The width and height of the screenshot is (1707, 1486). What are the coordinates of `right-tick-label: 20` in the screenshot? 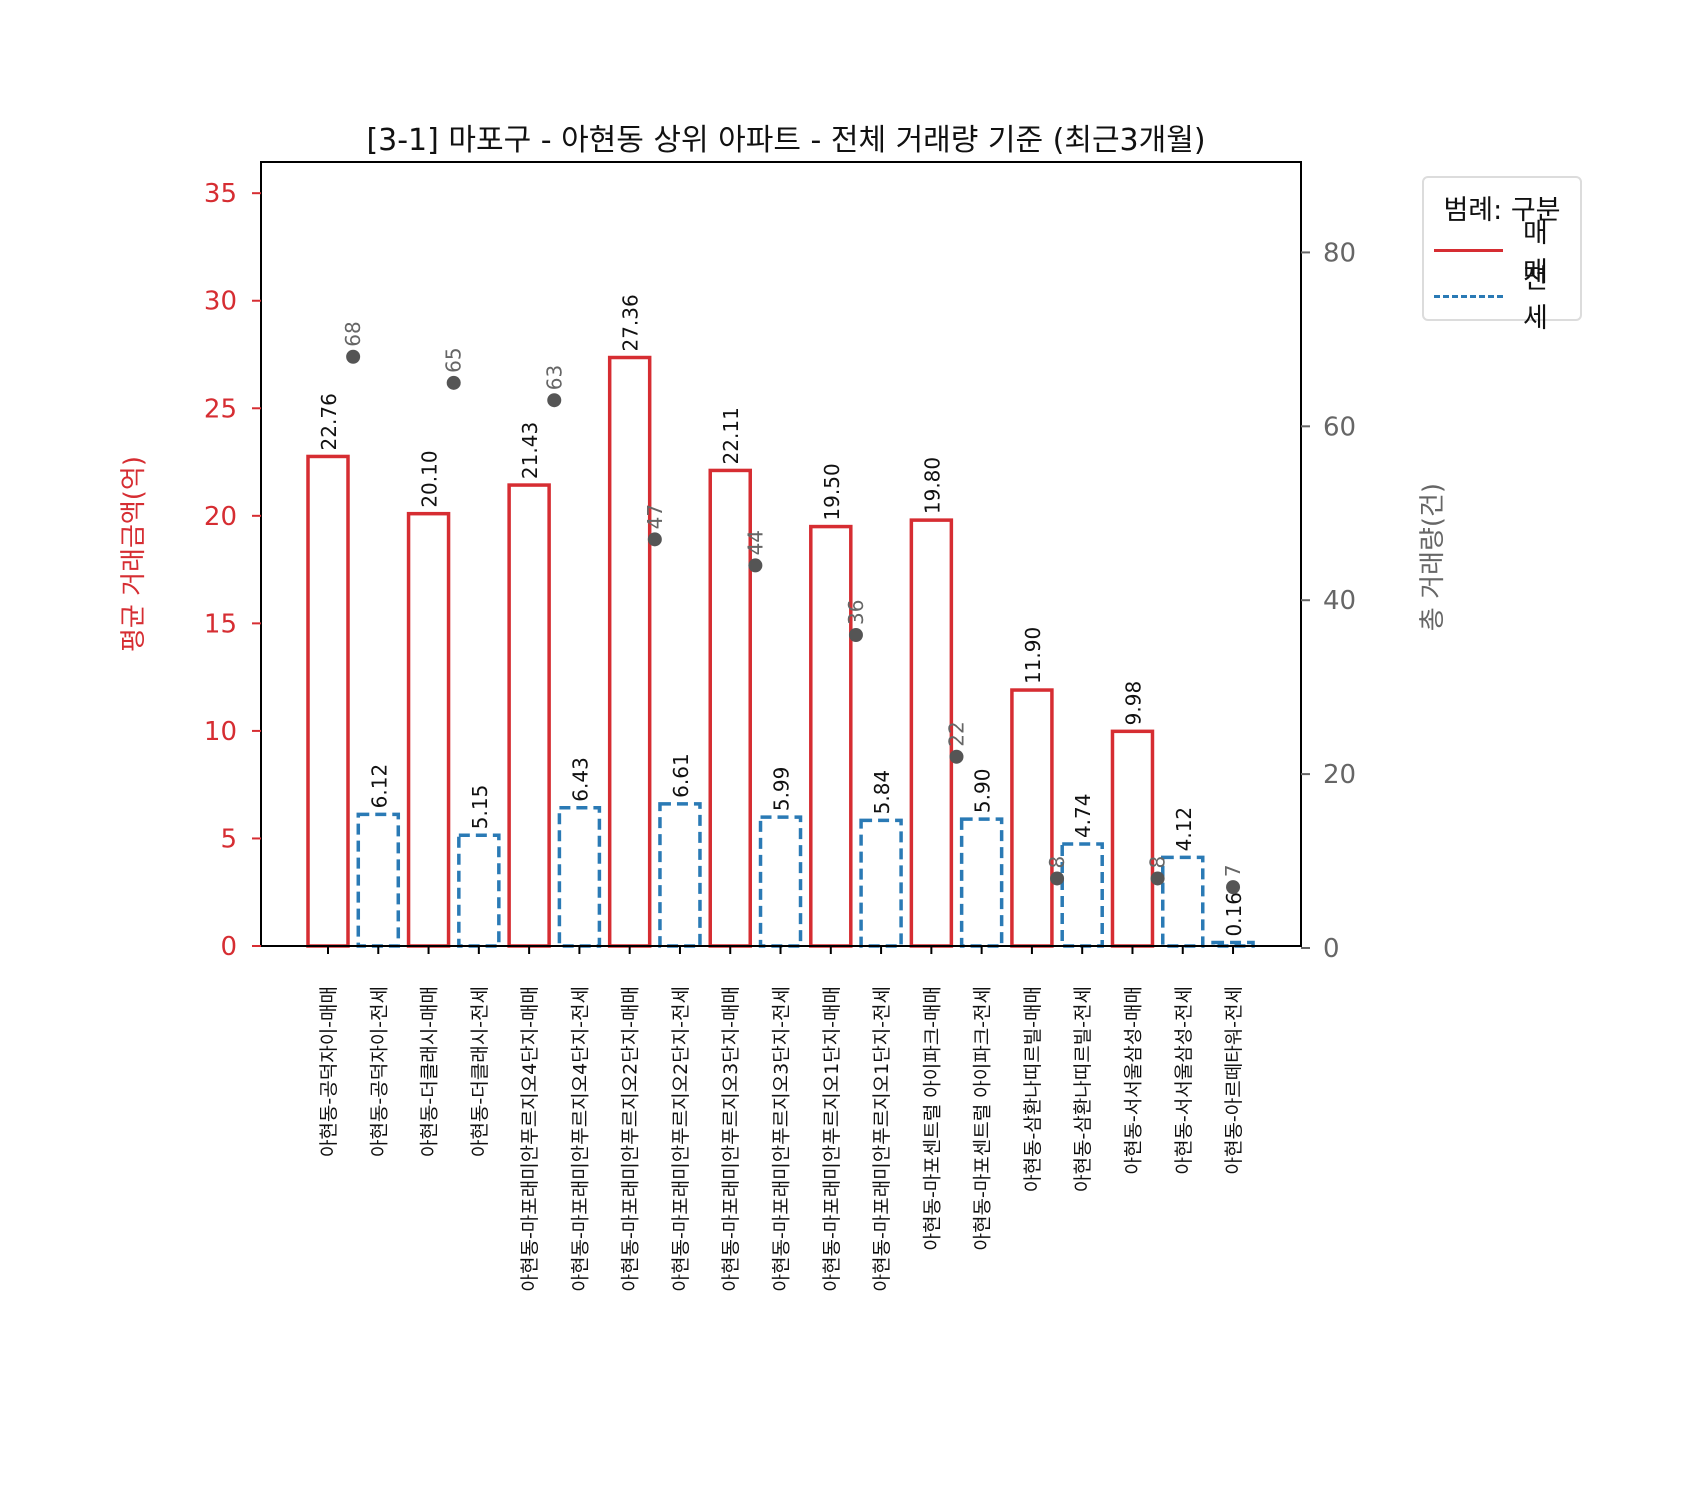 It's located at (1339, 775).